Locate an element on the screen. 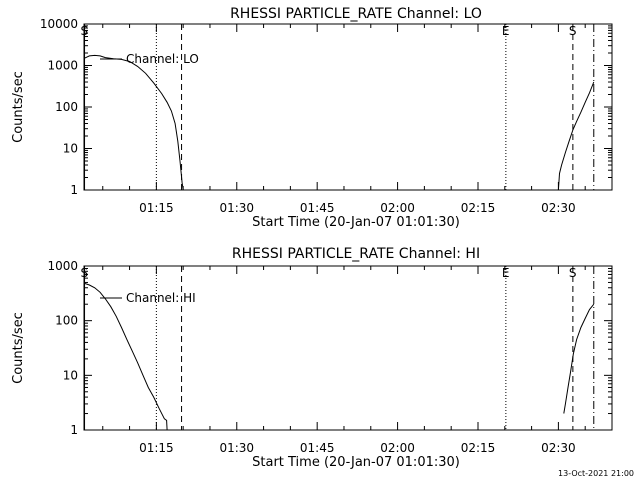 The width and height of the screenshot is (640, 480). legend-label: Channel: LO is located at coordinates (162, 59).